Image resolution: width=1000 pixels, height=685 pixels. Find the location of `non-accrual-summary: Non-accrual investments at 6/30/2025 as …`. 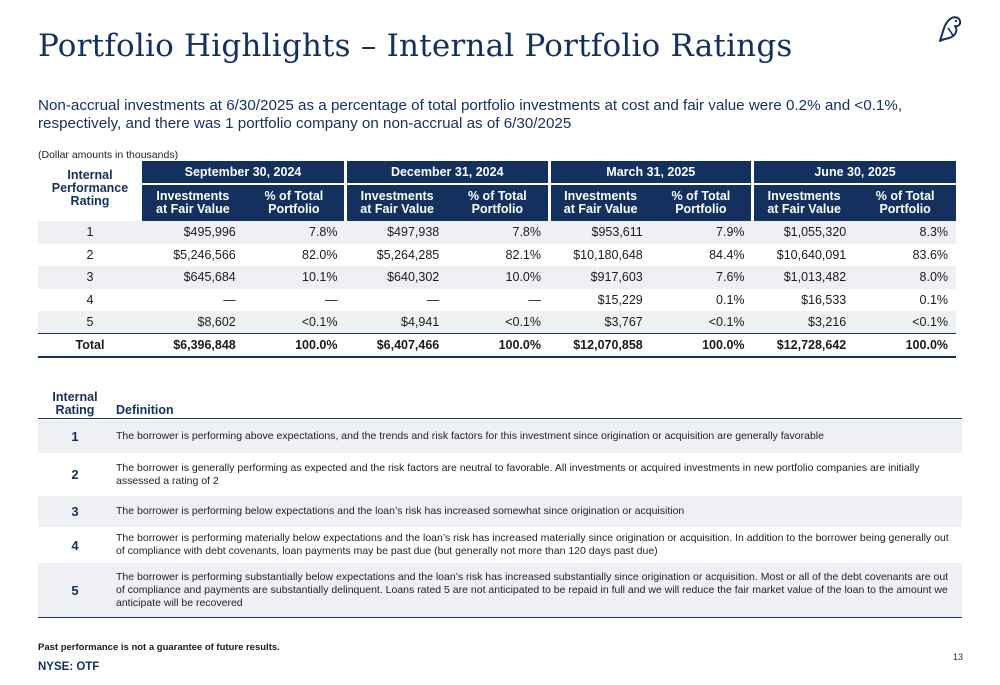

non-accrual-summary: Non-accrual investments at 6/30/2025 as … is located at coordinates (470, 114).